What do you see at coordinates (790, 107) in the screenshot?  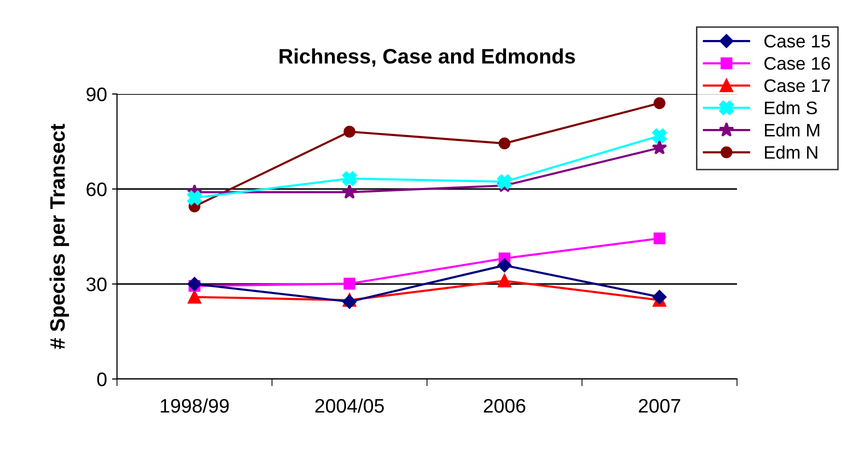 I see `legend-label: Edm S` at bounding box center [790, 107].